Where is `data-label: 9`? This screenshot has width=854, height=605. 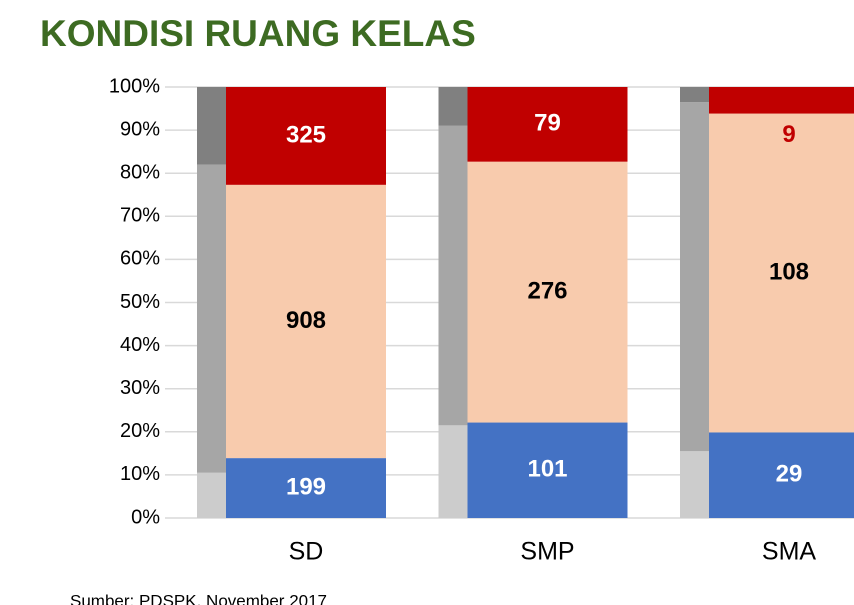
data-label: 9 is located at coordinates (788, 134).